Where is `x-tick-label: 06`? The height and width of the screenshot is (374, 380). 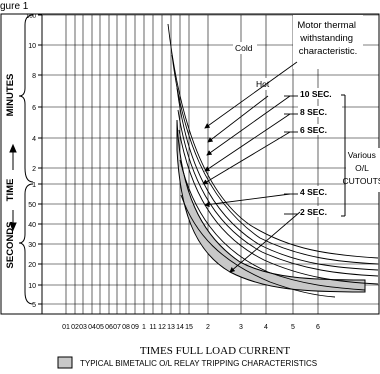 x-tick-label: 06 is located at coordinates (109, 327).